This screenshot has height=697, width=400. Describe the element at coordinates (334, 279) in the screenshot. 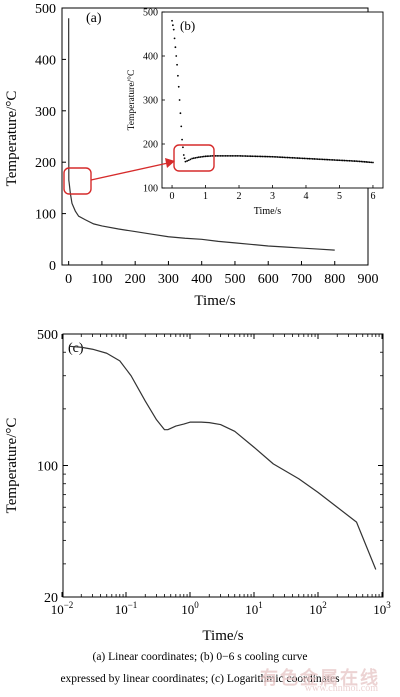

I see `x-tick-label: 800` at that location.